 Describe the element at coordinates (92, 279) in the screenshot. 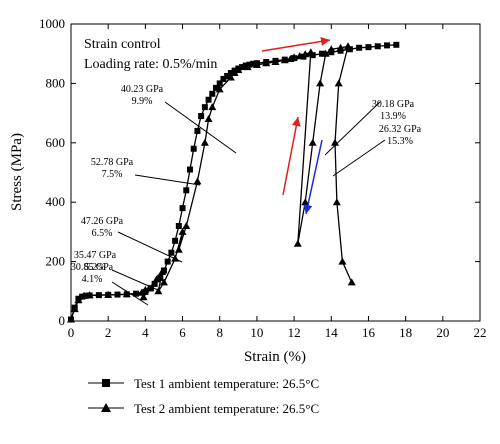

I see `annotation-strain: 4.1%` at that location.